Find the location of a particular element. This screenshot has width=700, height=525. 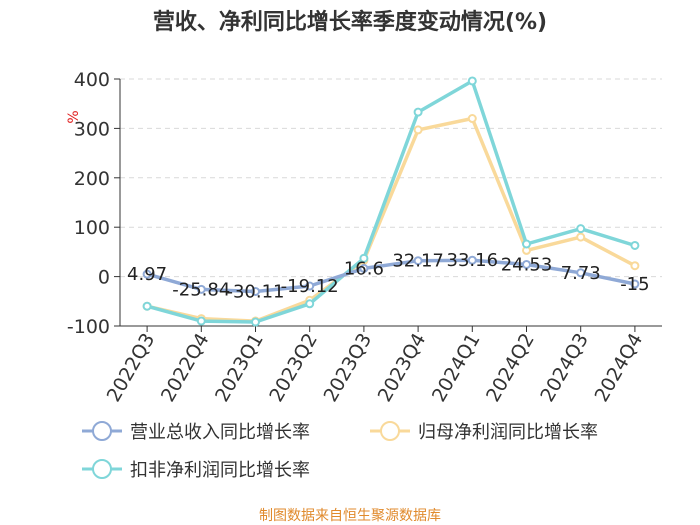

data-label: 7.73 is located at coordinates (581, 273).